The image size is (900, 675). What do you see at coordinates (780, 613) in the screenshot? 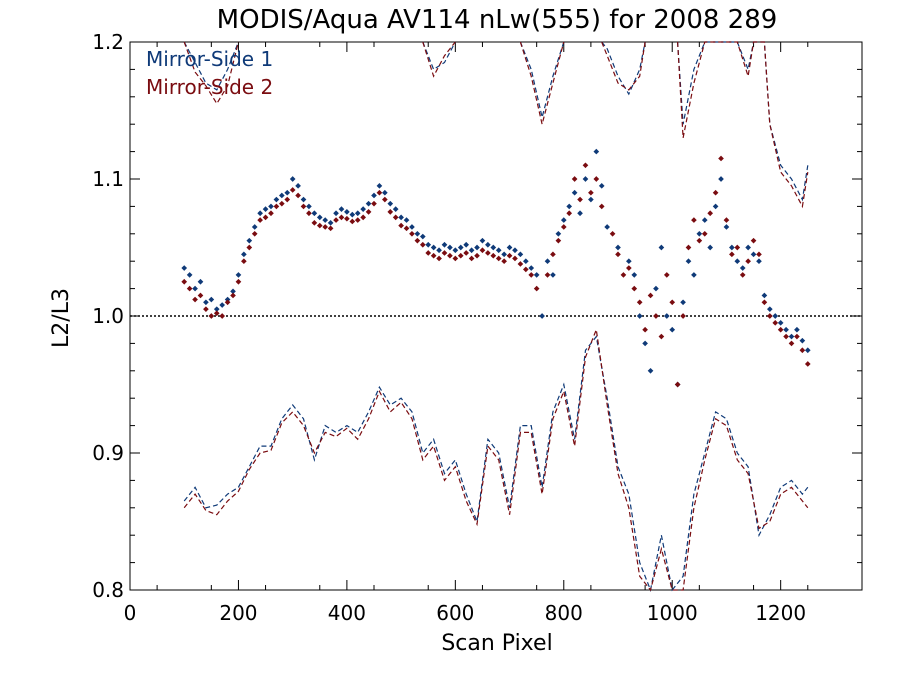
I see `x-tick-label: 1200` at bounding box center [780, 613].